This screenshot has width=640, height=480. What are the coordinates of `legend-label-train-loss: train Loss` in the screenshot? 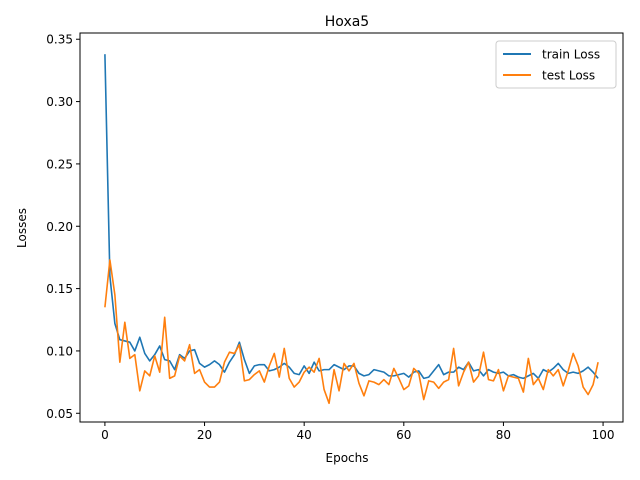 It's located at (571, 55).